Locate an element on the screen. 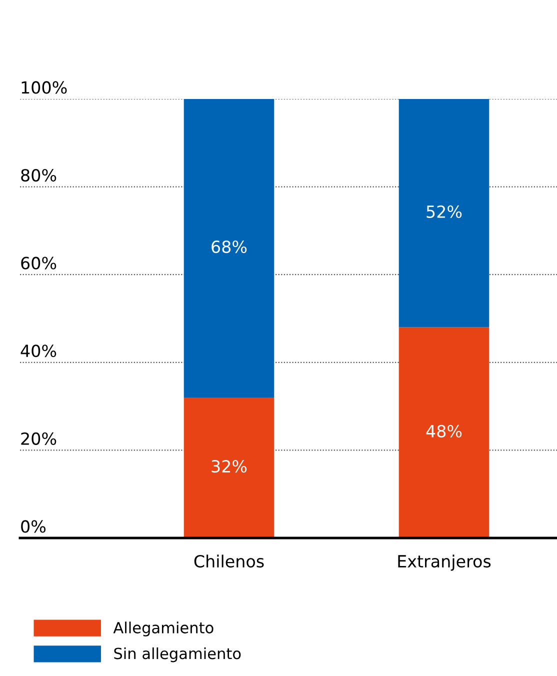 This screenshot has width=557, height=676. y-tick-label: 20% is located at coordinates (38, 438).